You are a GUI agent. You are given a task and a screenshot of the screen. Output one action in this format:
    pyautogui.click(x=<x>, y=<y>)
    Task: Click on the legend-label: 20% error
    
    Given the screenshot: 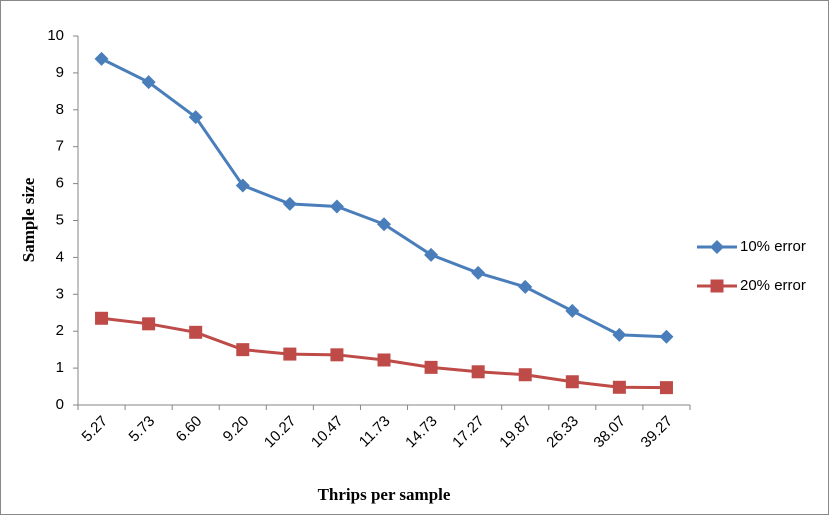 What is the action you would take?
    pyautogui.click(x=773, y=285)
    